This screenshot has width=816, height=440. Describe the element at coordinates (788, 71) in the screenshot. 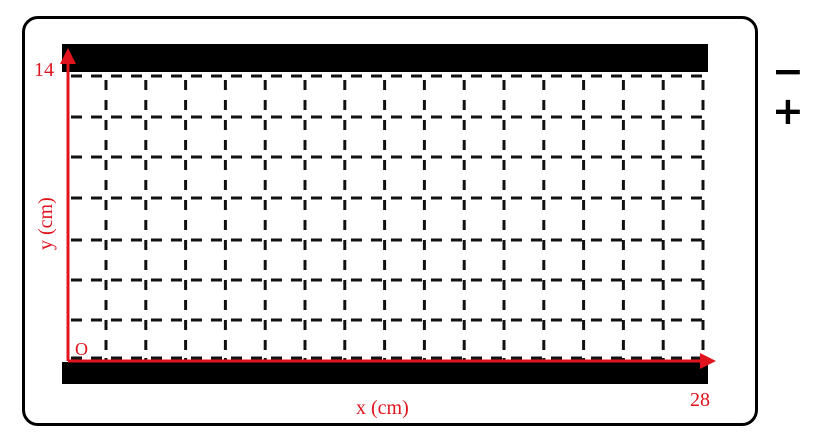

I see `negative-sign: −` at that location.